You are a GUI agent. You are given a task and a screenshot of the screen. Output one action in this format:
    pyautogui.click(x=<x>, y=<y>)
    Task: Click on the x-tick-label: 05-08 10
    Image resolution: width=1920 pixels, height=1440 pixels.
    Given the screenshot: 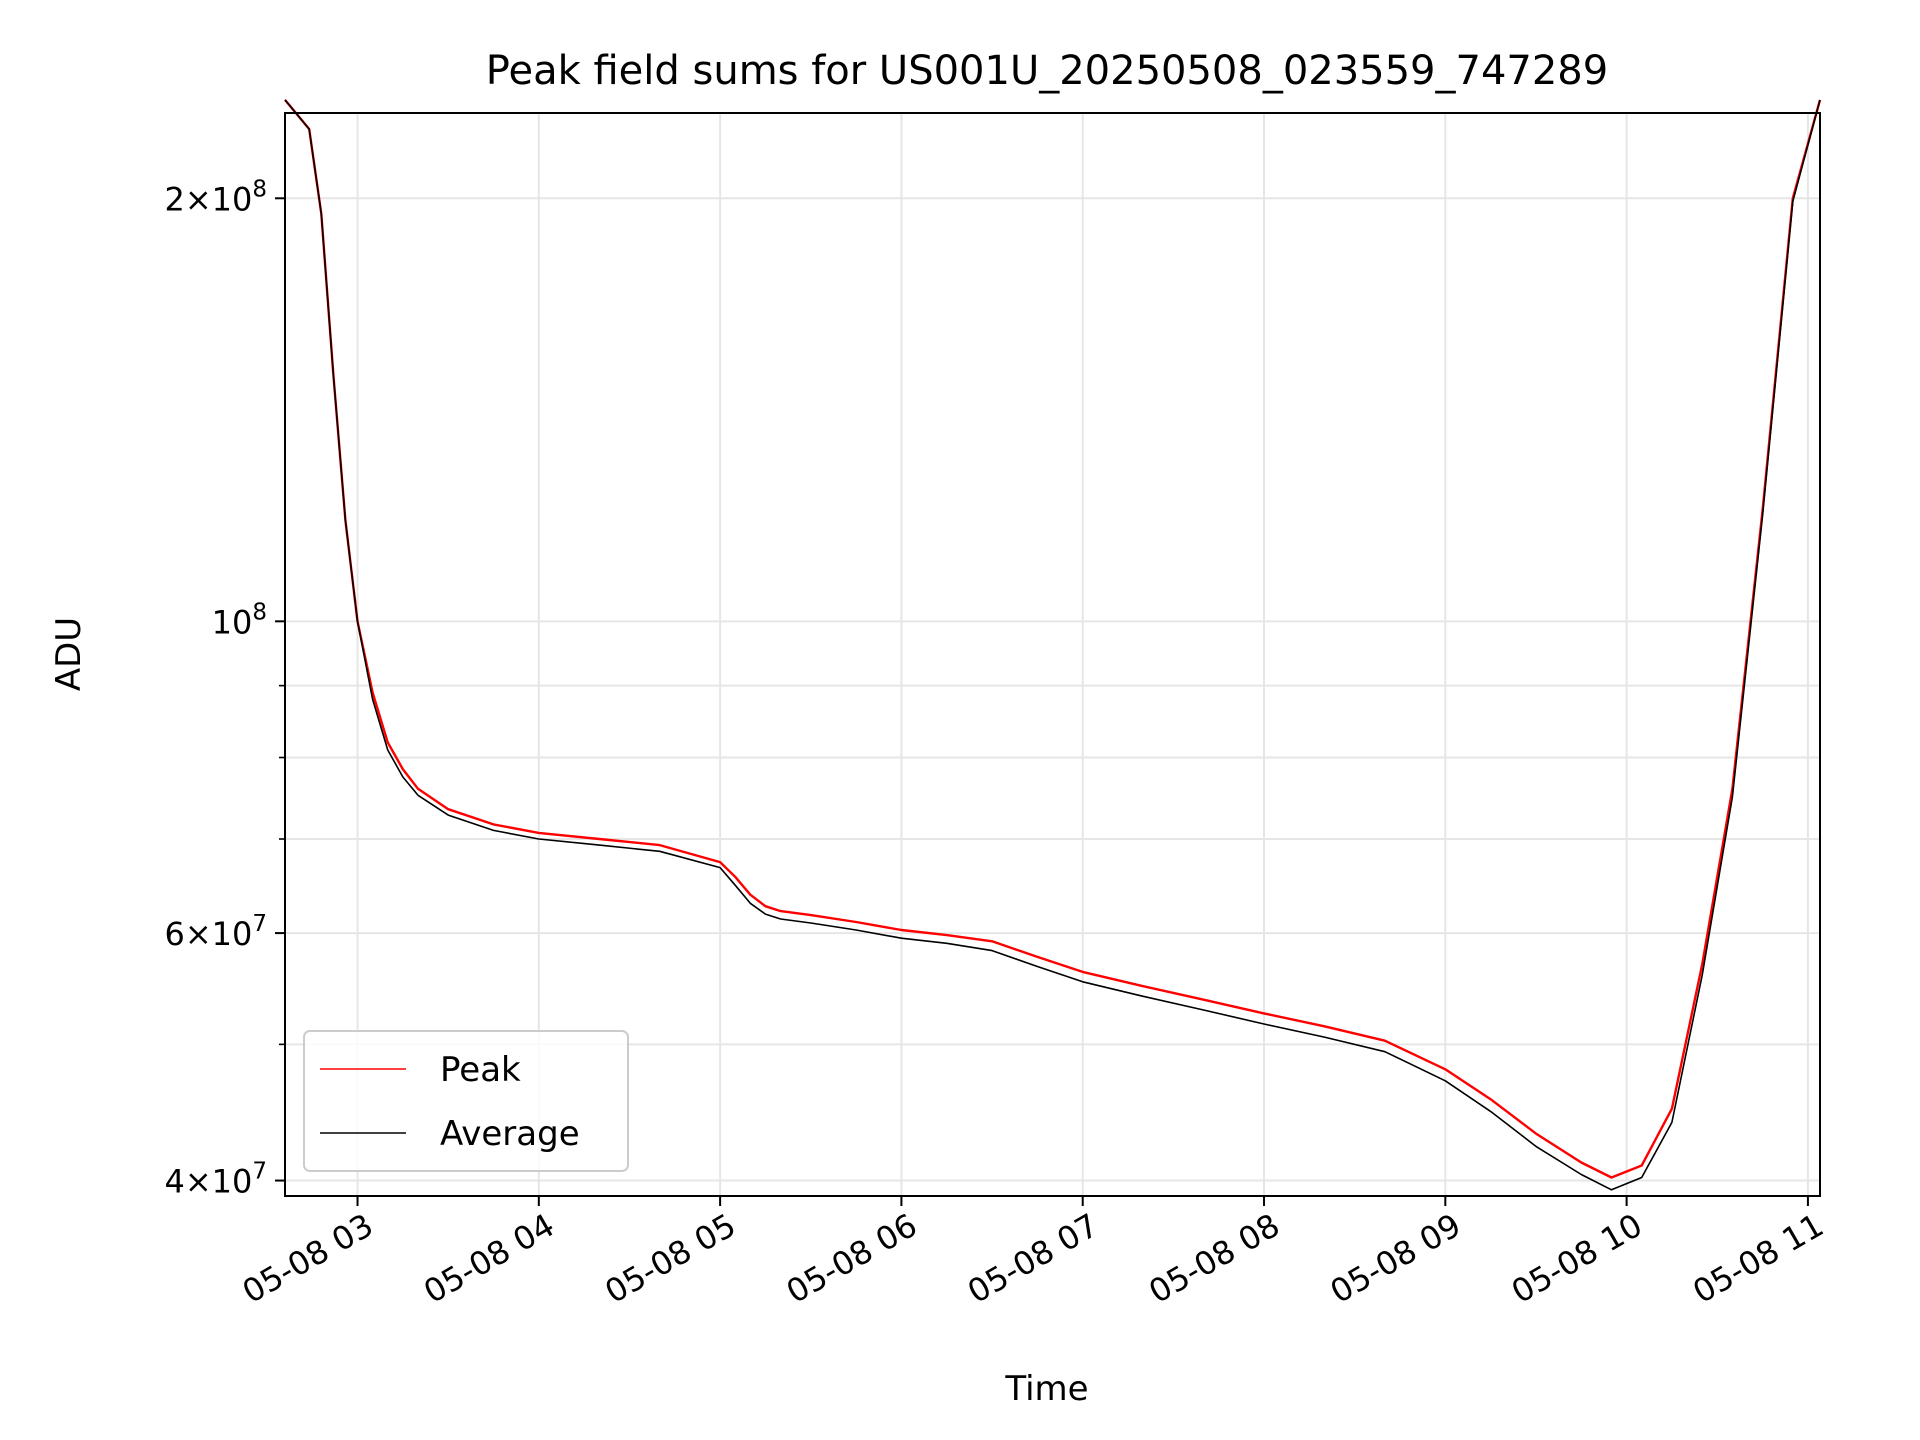 What is the action you would take?
    pyautogui.click(x=1577, y=1258)
    